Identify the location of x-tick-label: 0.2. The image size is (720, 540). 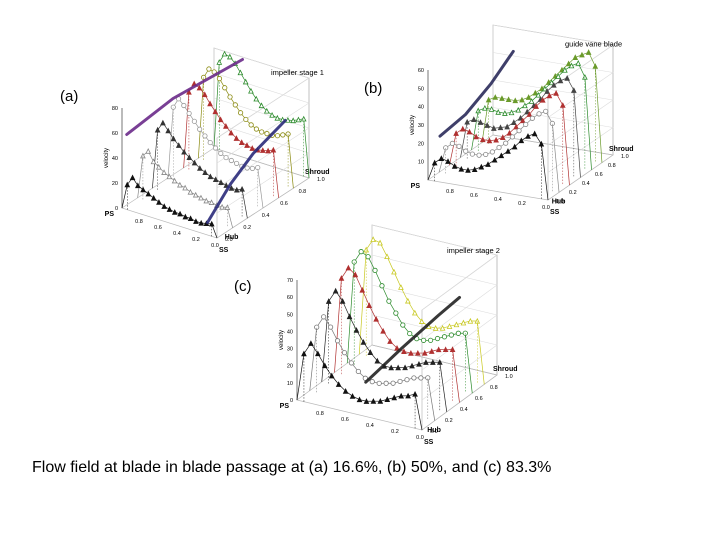
(522, 204).